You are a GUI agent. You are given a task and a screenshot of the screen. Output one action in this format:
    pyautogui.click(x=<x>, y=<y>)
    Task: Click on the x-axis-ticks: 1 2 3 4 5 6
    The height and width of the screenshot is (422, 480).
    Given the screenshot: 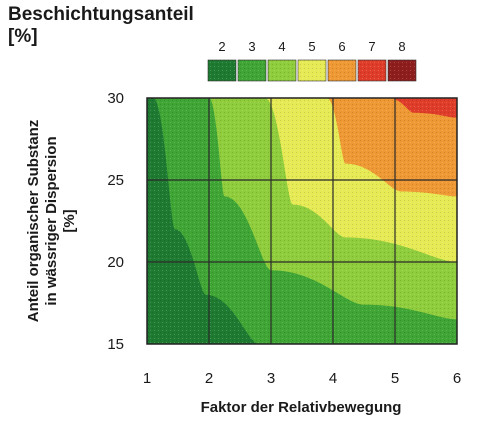 What is the action you would take?
    pyautogui.click(x=302, y=378)
    